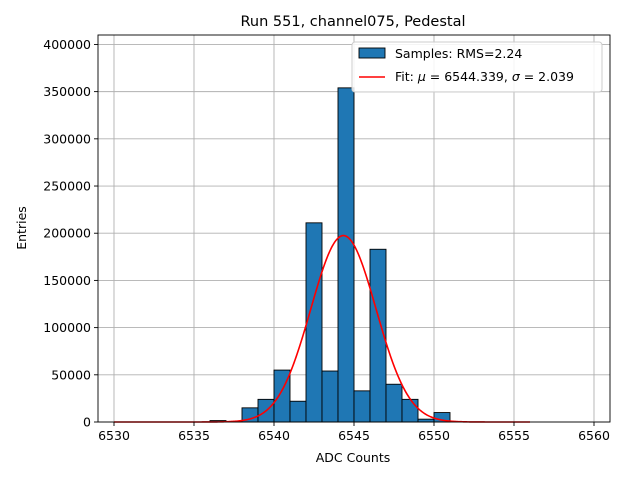 The image size is (640, 480). What do you see at coordinates (274, 435) in the screenshot?
I see `x-tick-label: 6540` at bounding box center [274, 435].